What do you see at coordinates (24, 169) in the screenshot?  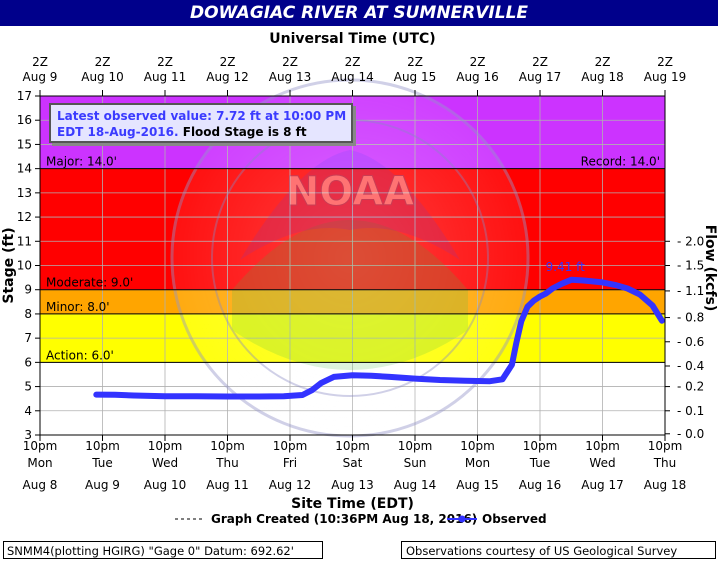 I see `ytick-label-14: 14` at bounding box center [24, 169].